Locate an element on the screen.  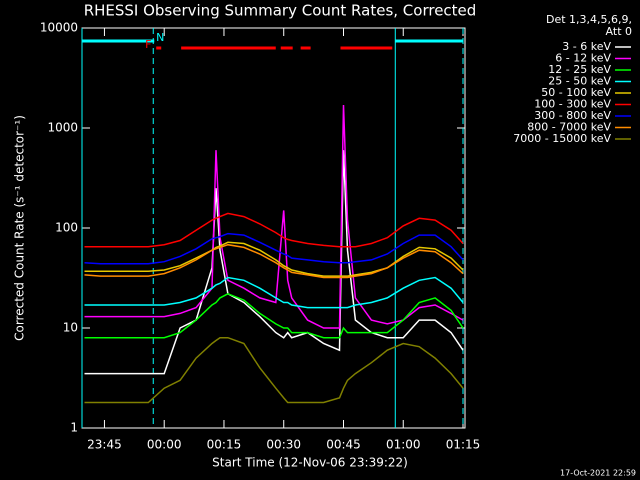
legend-label: 6 - 12 keV is located at coordinates (583, 58).